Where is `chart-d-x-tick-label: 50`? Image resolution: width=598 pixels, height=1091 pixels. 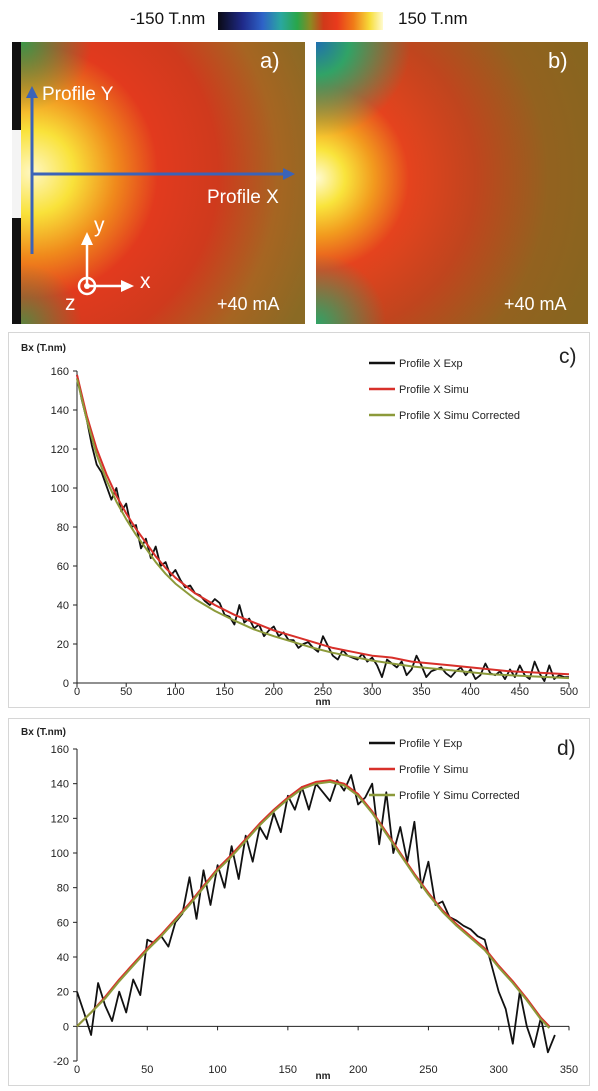 chart-d-x-tick-label: 50 is located at coordinates (147, 1070).